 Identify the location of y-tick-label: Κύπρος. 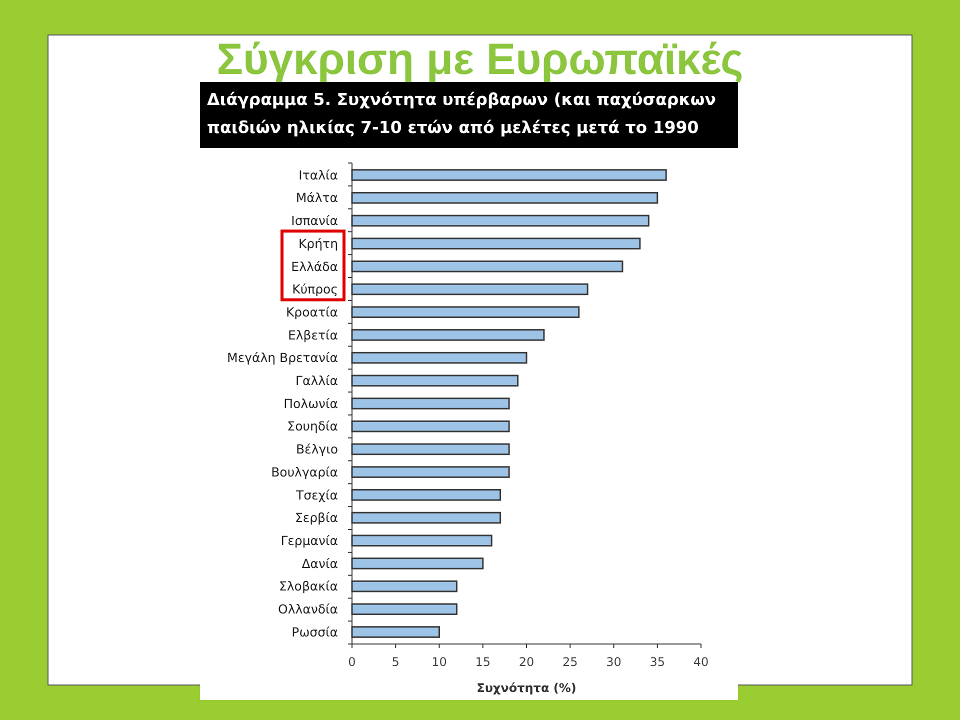
(315, 289).